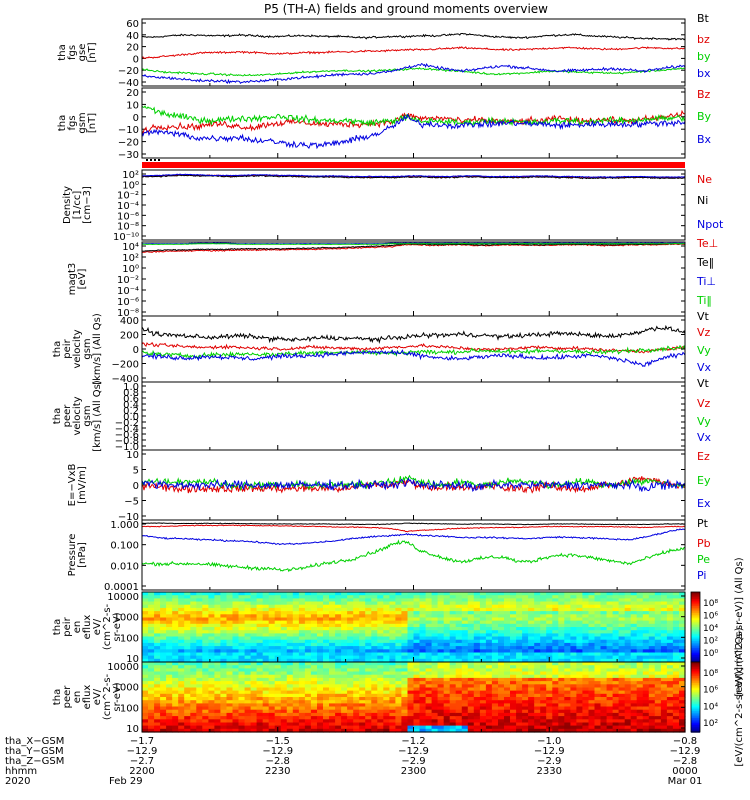 This screenshot has height=800, width=750. I want to click on axis-row-value: −2.8, so click(685, 761).